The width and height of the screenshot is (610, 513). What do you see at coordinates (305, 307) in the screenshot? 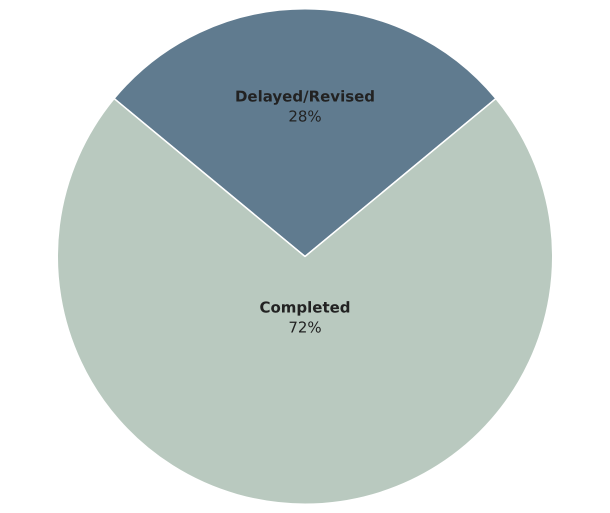
I see `slice-label: Completed` at bounding box center [305, 307].